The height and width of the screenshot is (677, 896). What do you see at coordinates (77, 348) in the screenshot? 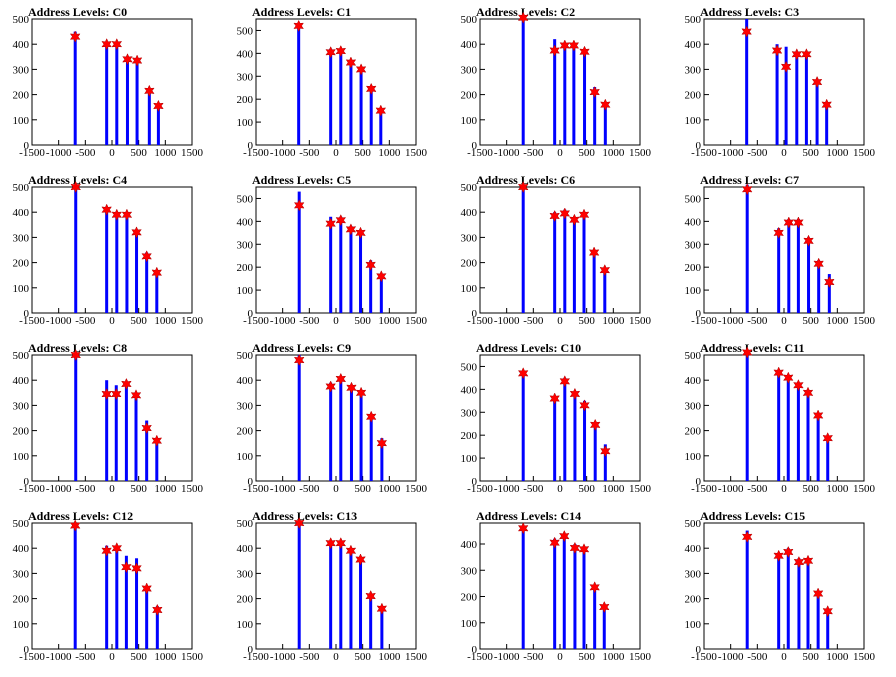
I see `chart-title: Address Levels: C8` at bounding box center [77, 348].